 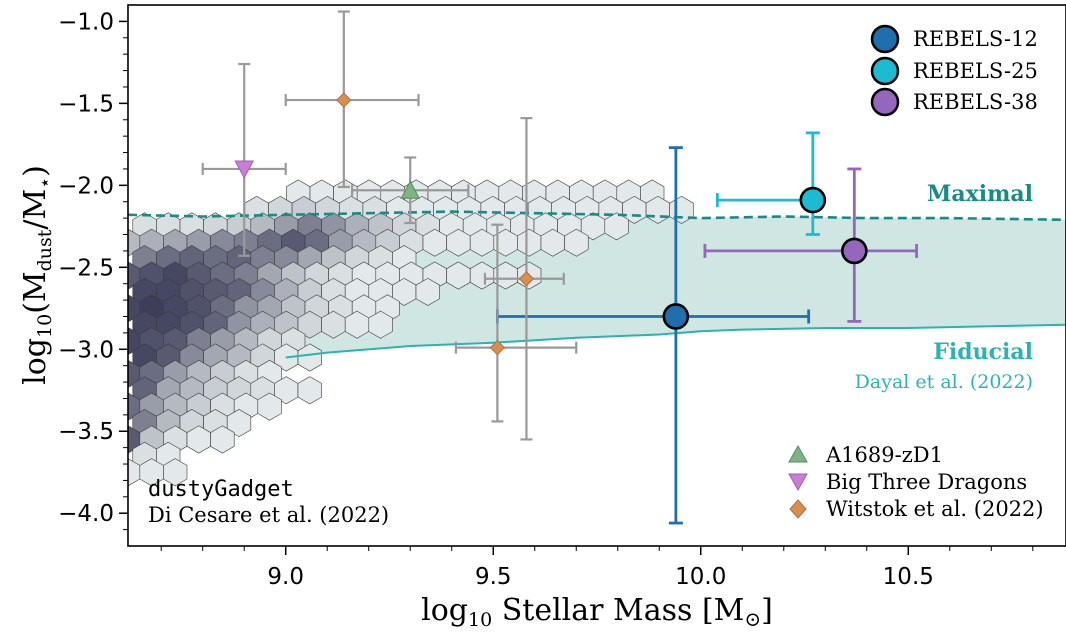 What do you see at coordinates (86, 104) in the screenshot?
I see `y-tick-label: −1.5` at bounding box center [86, 104].